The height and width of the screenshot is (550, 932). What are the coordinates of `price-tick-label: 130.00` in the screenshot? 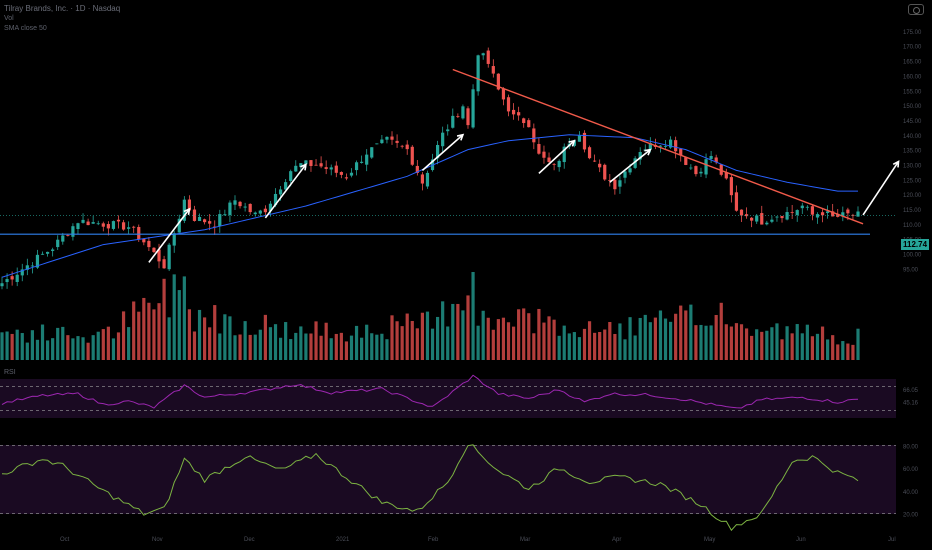 It's located at (912, 166).